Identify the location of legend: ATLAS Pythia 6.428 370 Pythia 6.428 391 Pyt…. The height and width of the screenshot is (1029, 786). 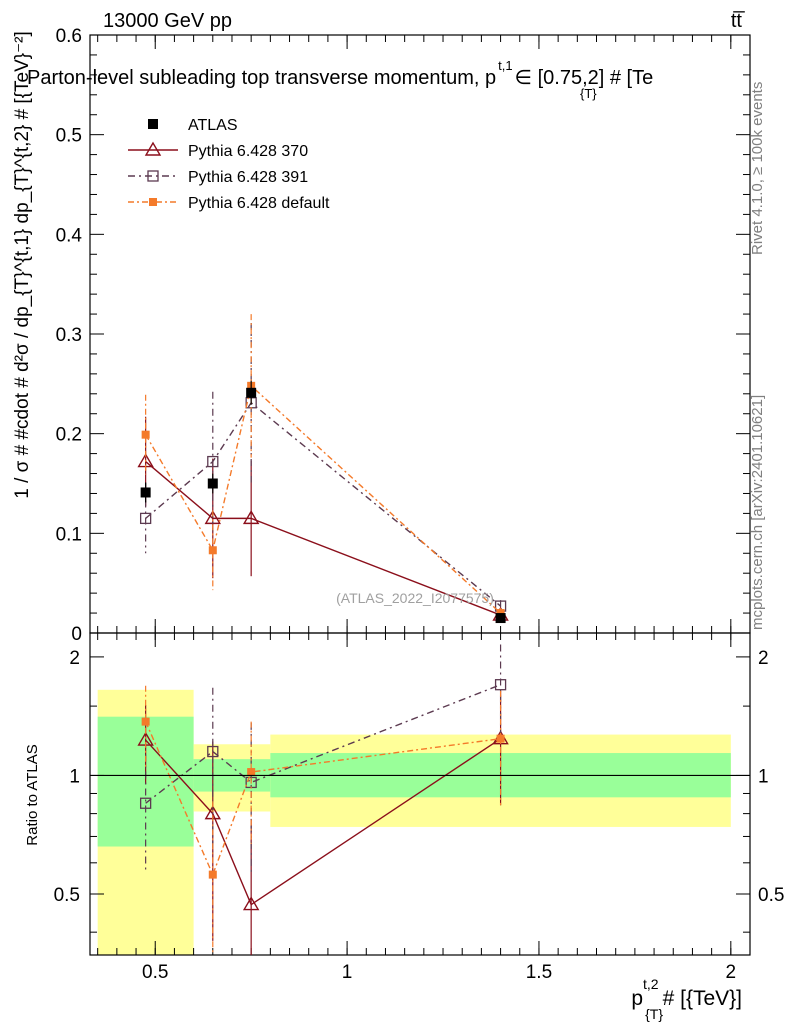
(229, 164).